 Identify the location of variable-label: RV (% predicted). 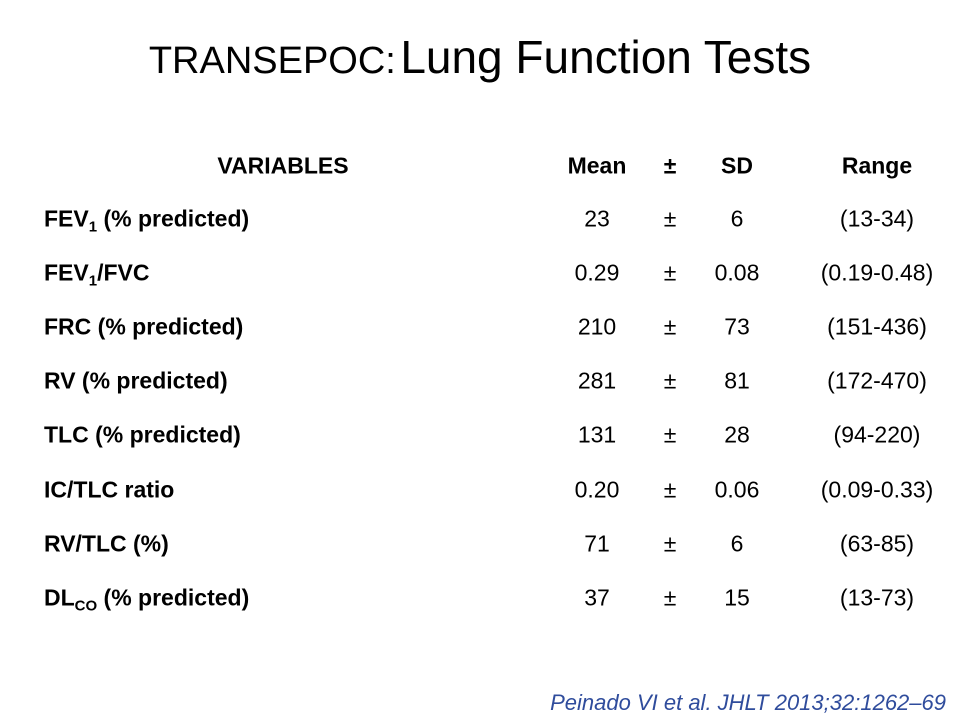
(136, 380).